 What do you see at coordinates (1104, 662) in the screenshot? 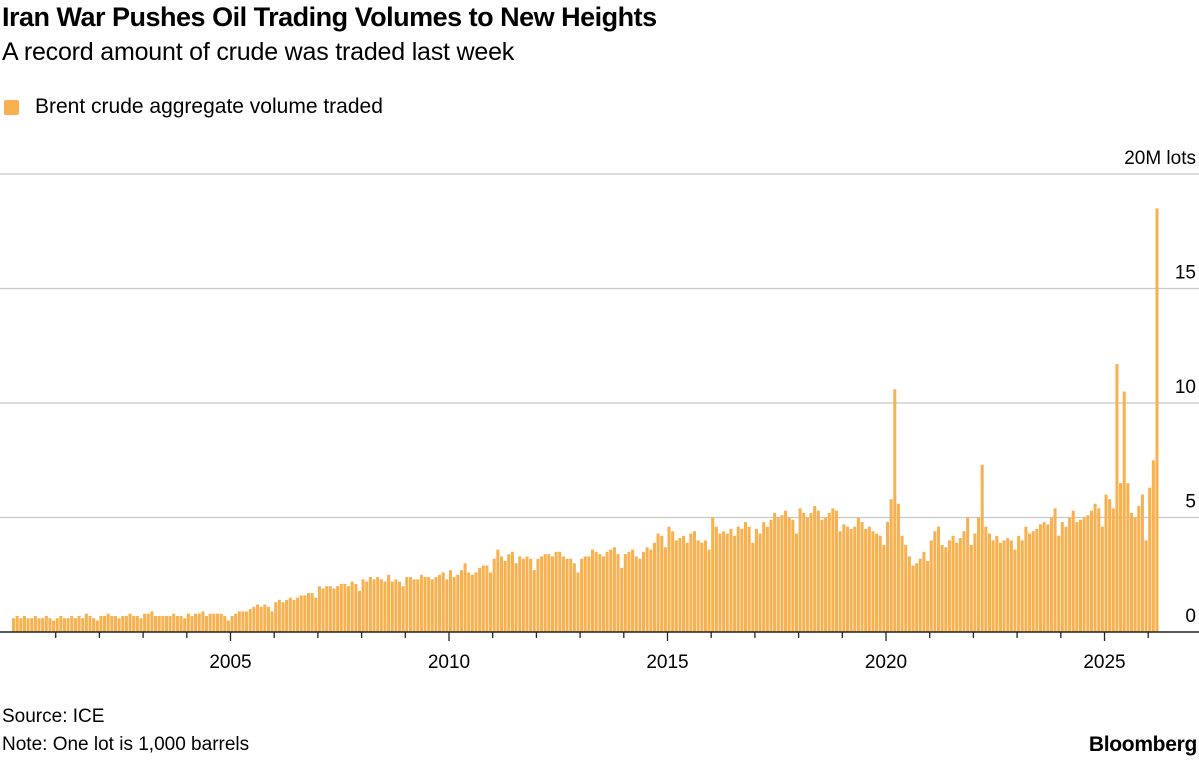
I see `x-tick-label: 2025` at bounding box center [1104, 662].